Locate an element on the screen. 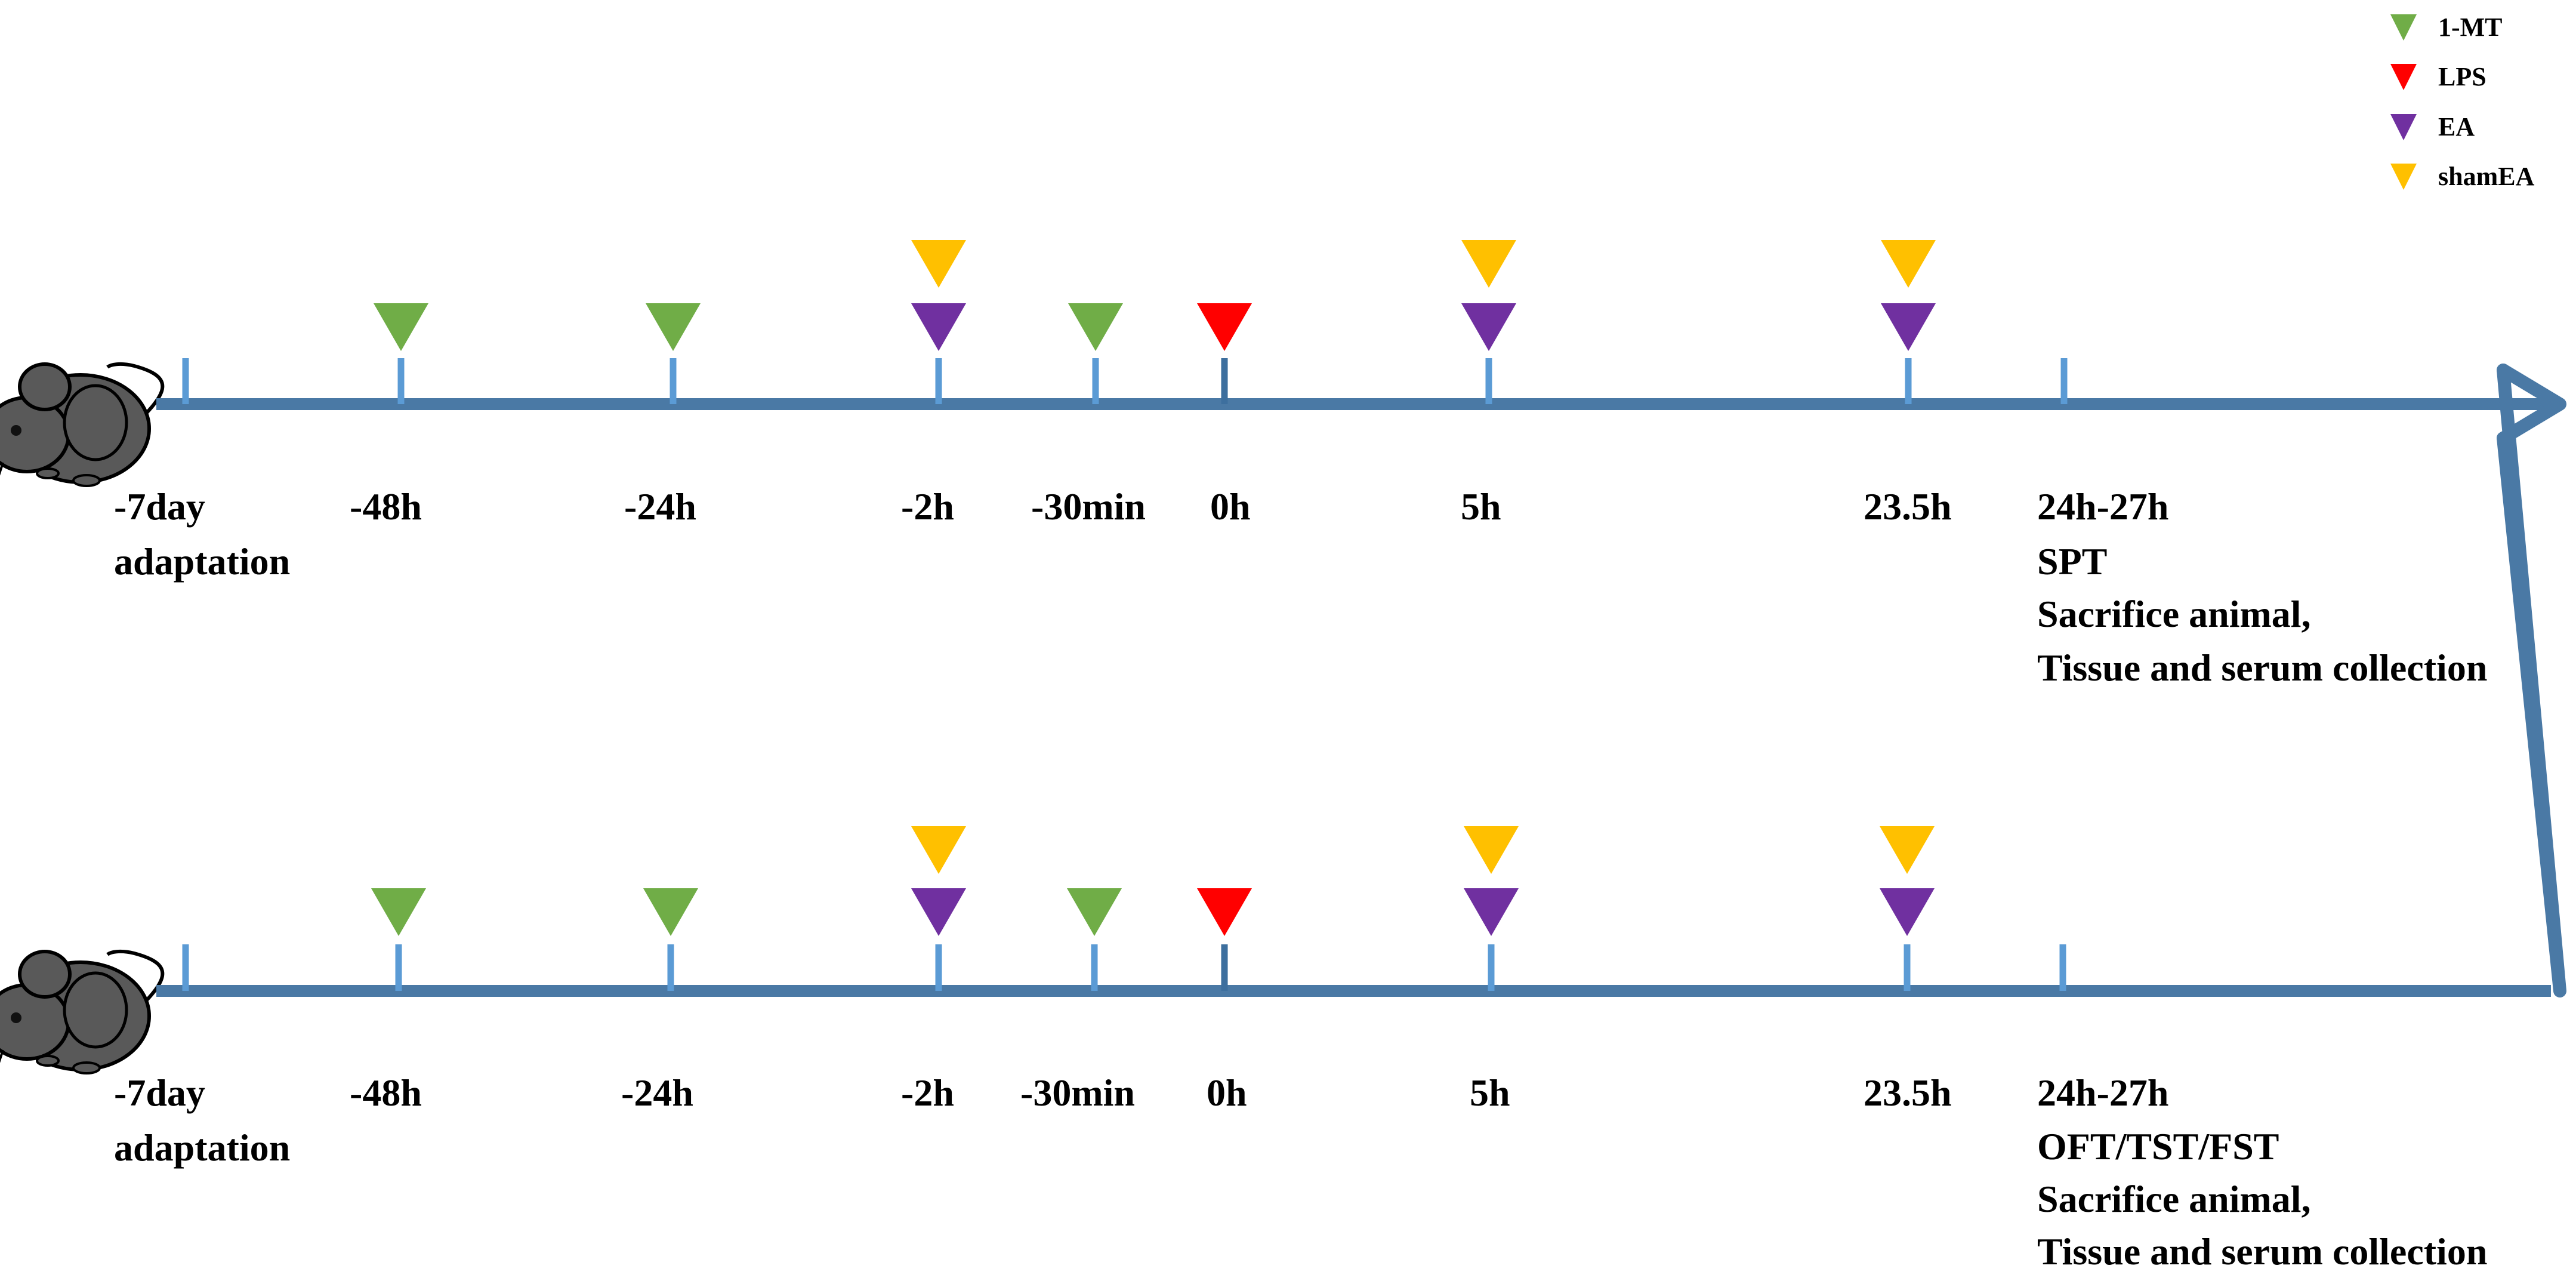 The width and height of the screenshot is (2576, 1287). legend-item-ea: EA is located at coordinates (2433, 126).